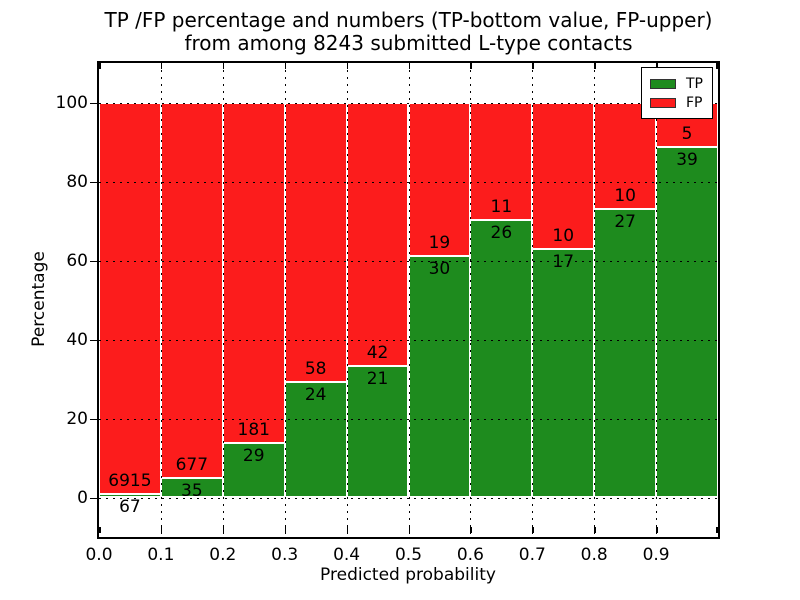 The image size is (800, 600). I want to click on x-tick-label: 0.6, so click(470, 555).